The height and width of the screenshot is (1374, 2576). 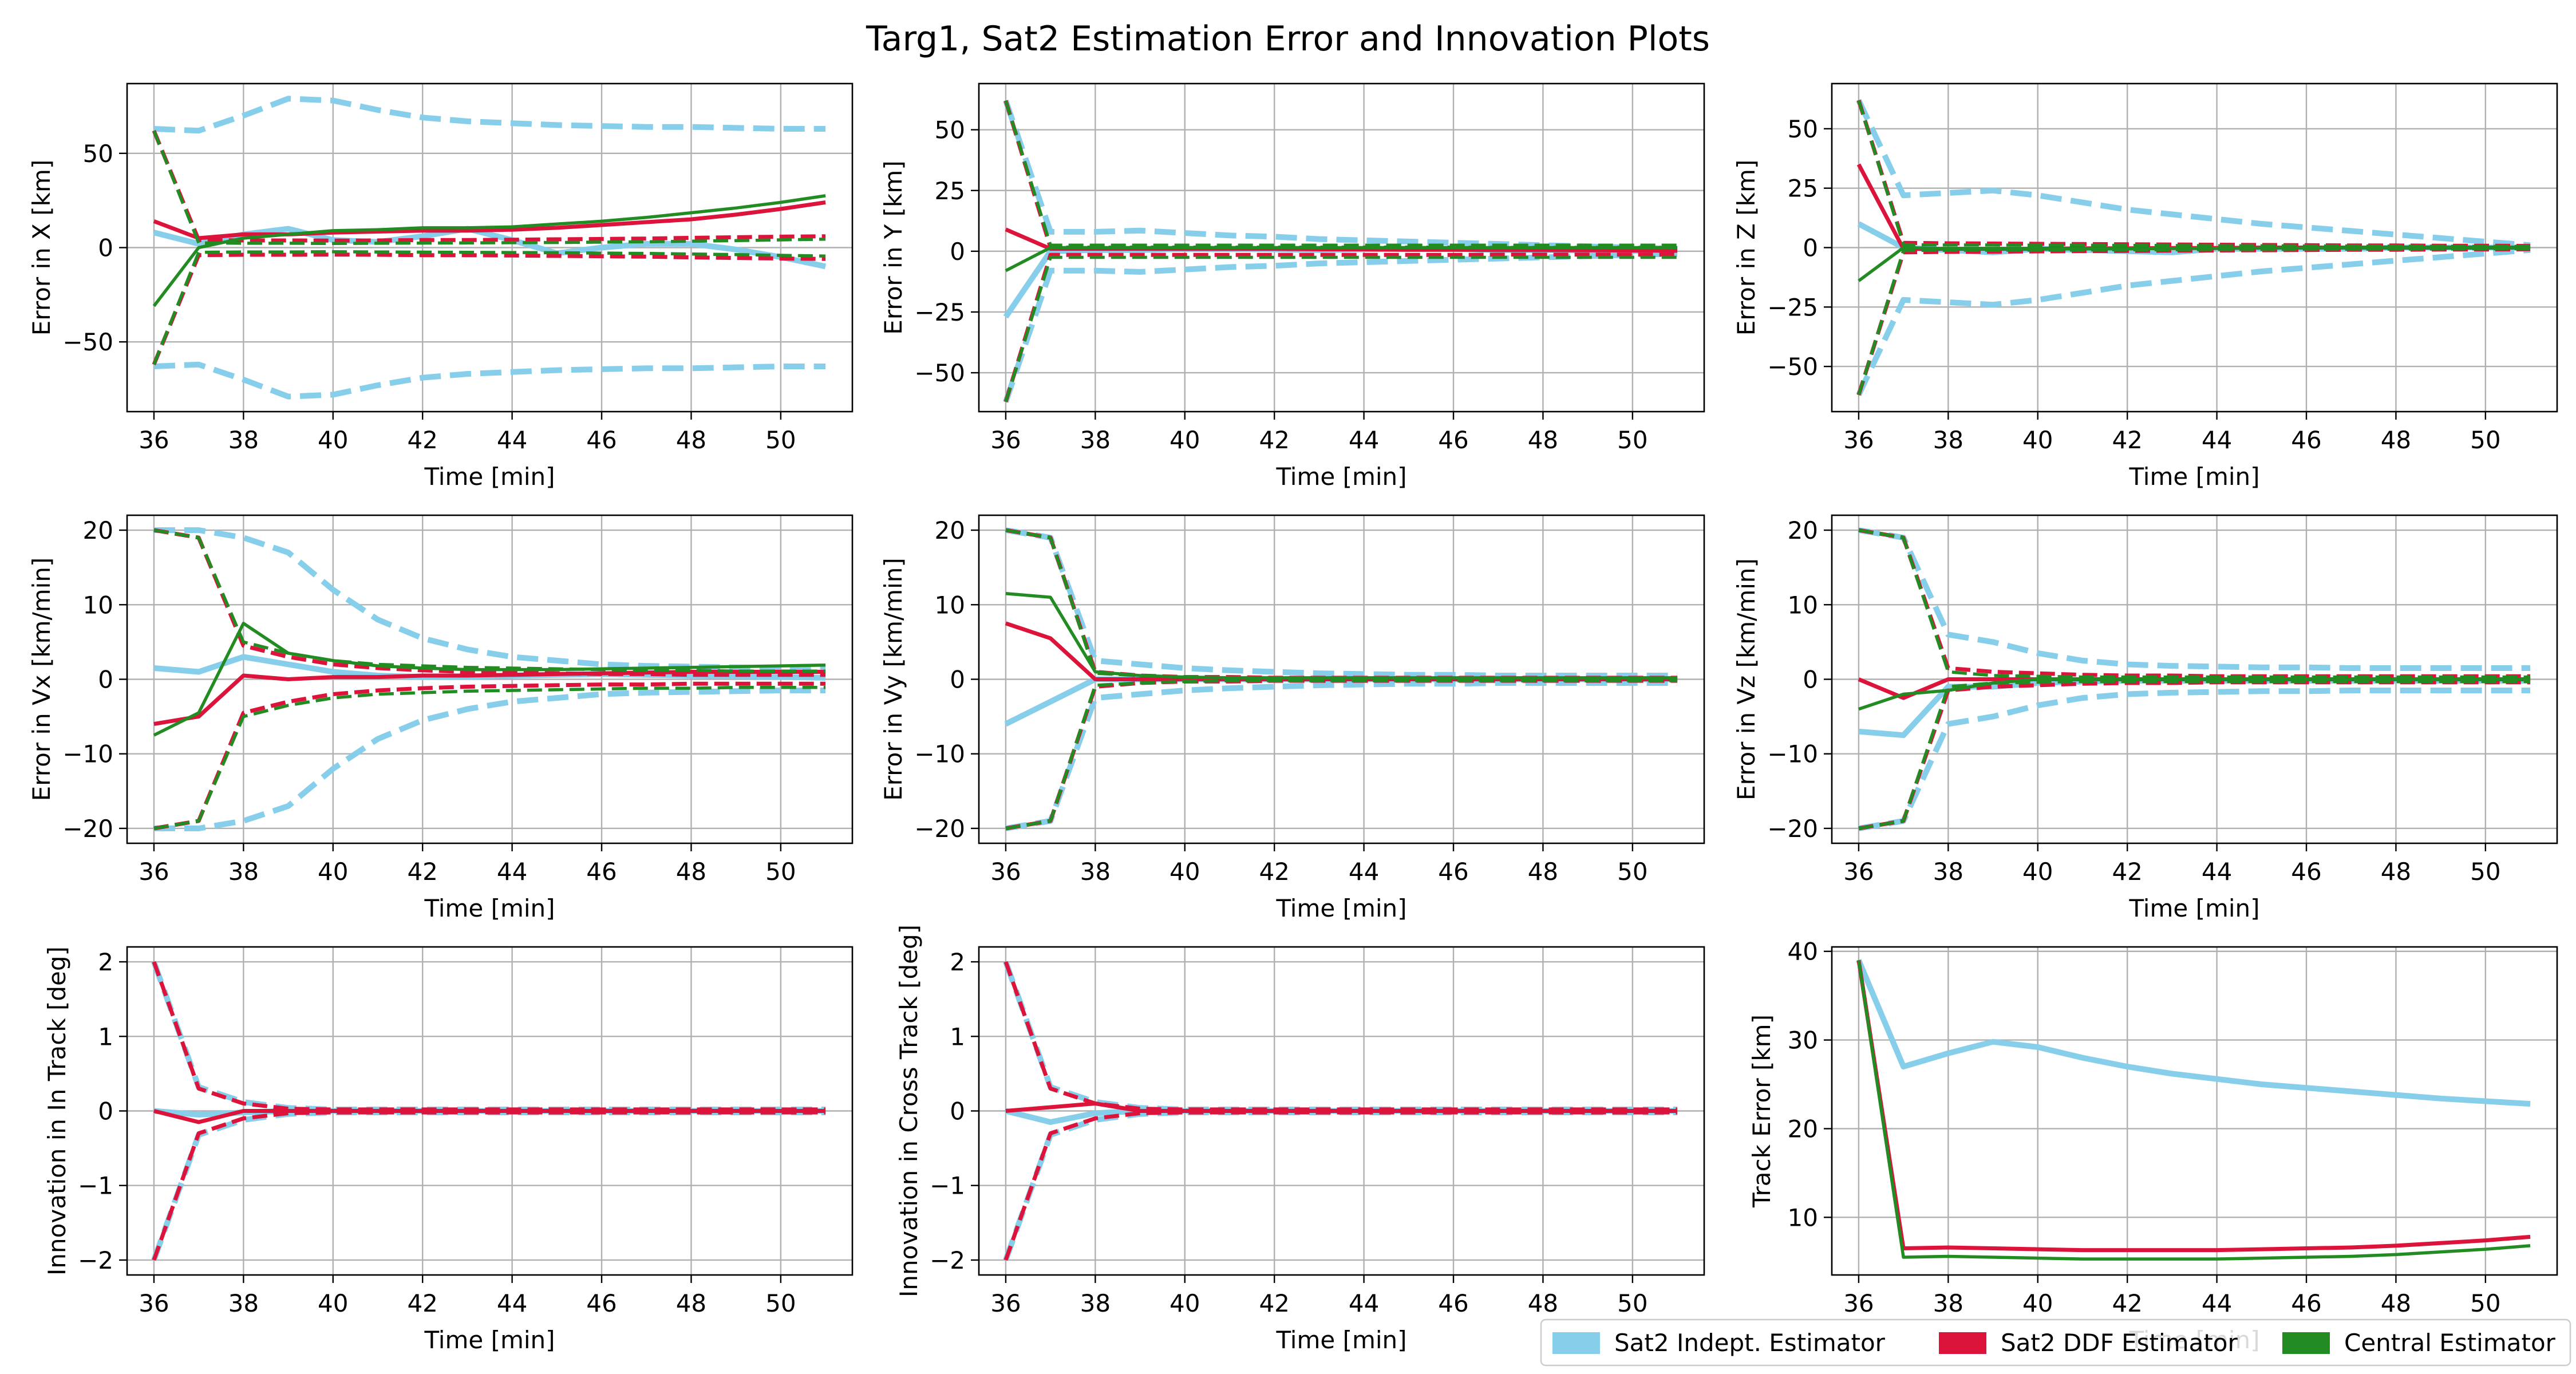 What do you see at coordinates (939, 754) in the screenshot?
I see `y-tick-label: −10` at bounding box center [939, 754].